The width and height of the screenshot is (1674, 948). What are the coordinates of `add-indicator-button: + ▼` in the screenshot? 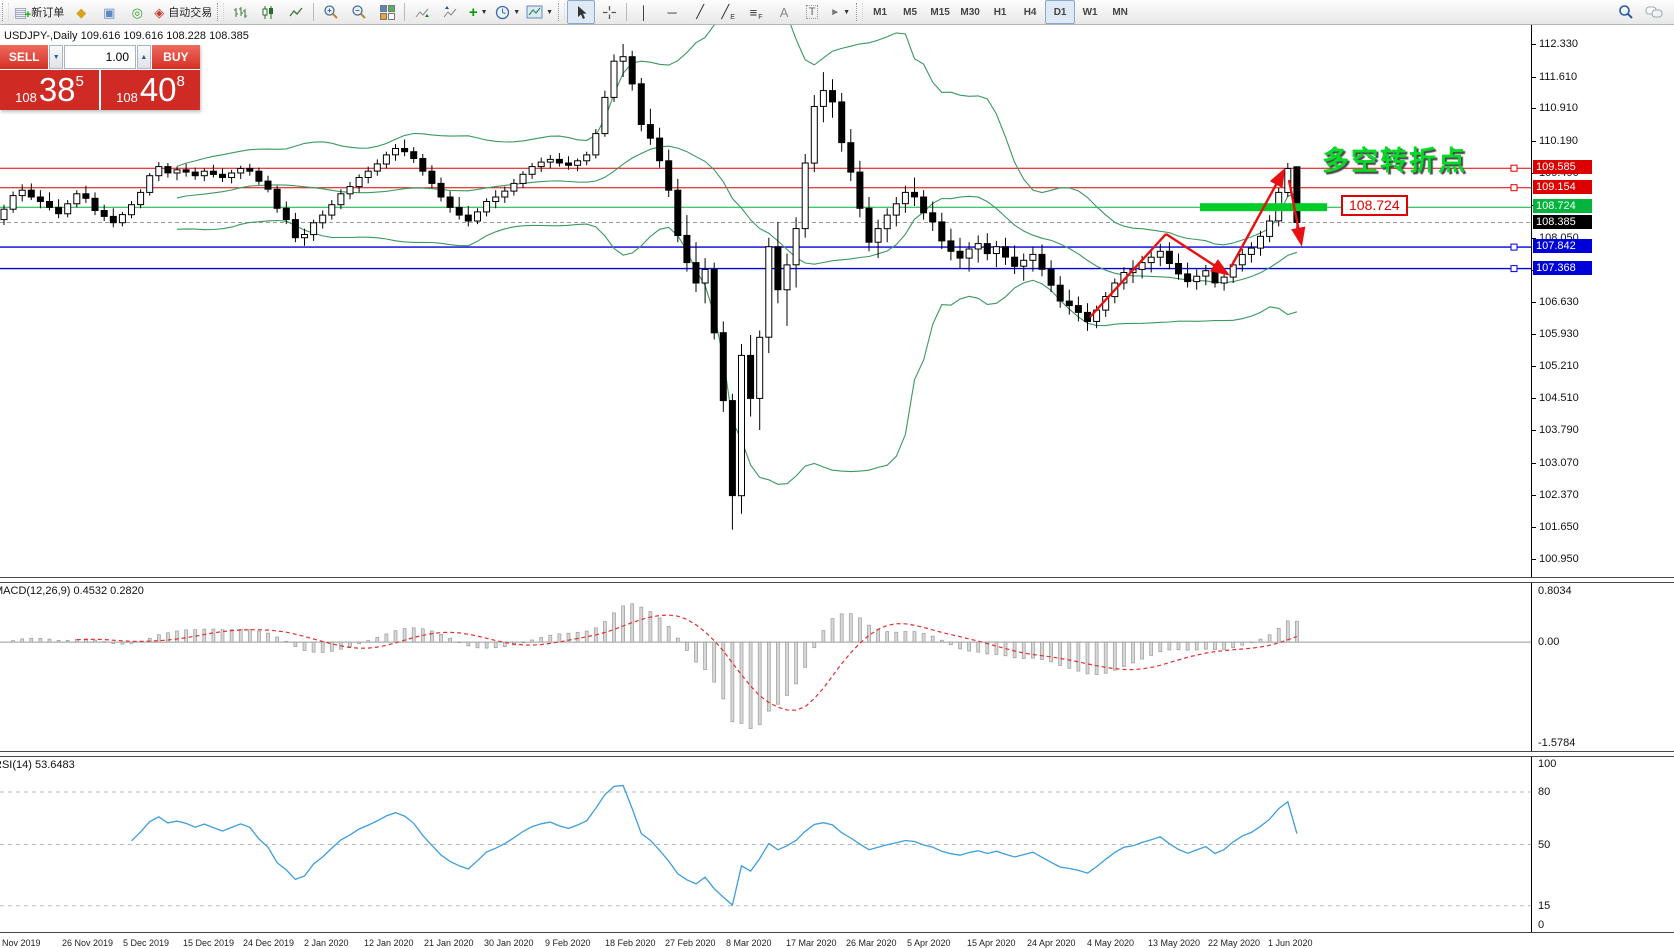 It's located at (478, 12).